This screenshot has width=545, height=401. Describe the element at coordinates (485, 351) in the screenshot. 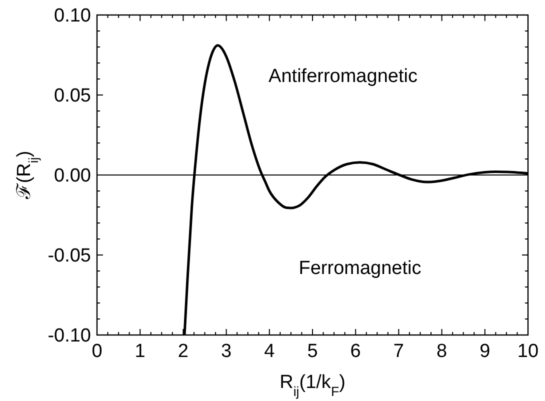

I see `x-tick-label: 9` at that location.